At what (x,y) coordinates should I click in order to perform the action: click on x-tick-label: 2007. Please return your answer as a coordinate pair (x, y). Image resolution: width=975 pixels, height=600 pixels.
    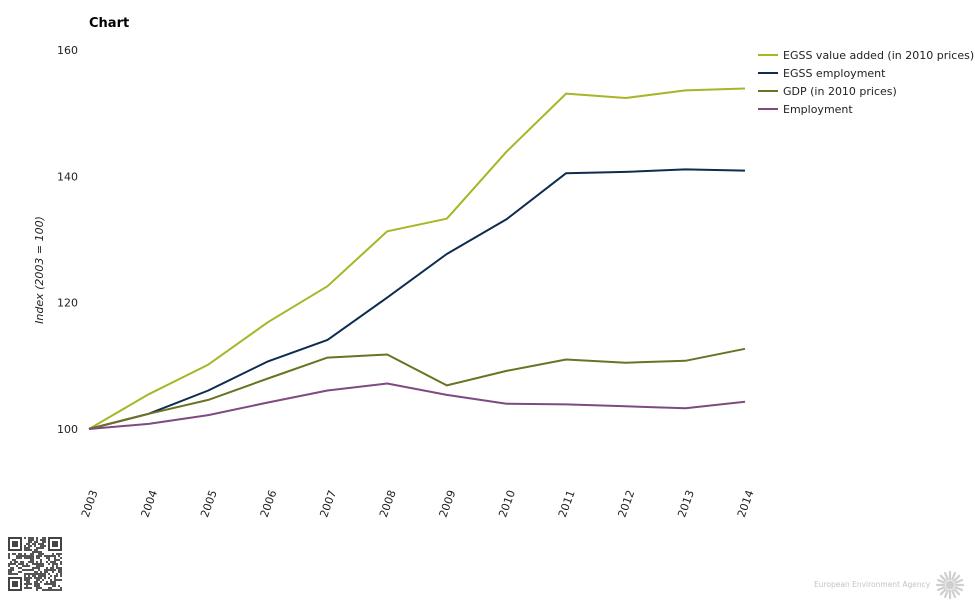
    Looking at the image, I should click on (328, 503).